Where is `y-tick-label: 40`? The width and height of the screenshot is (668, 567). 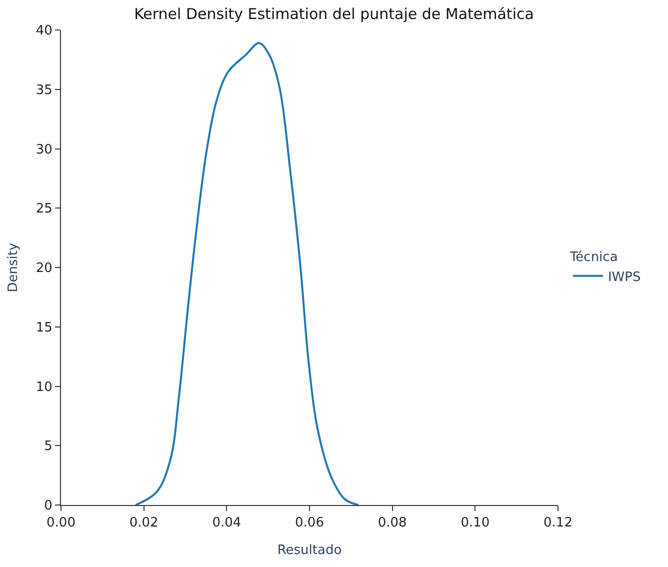
y-tick-label: 40 is located at coordinates (44, 31).